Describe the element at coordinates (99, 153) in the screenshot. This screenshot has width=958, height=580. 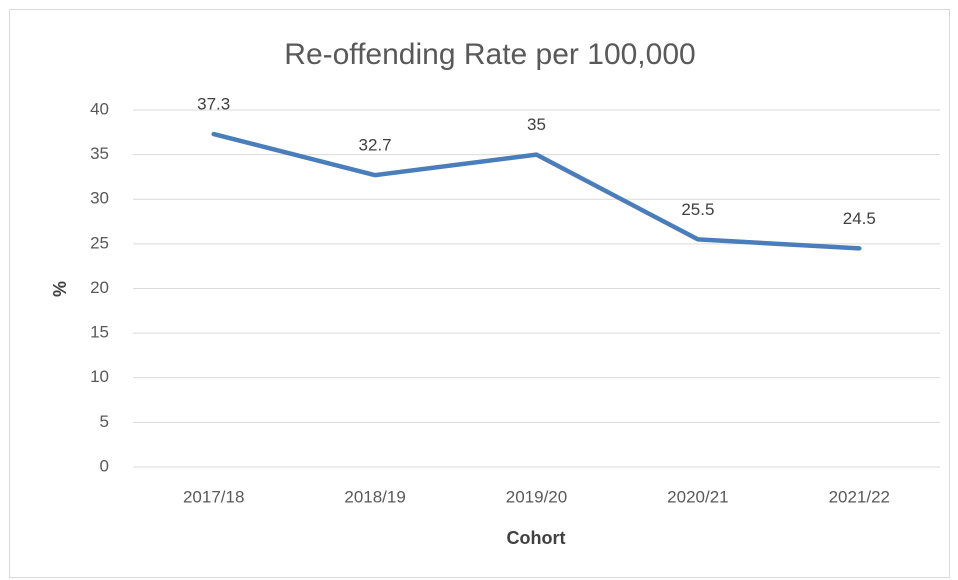
I see `y-tick-label: 35` at that location.